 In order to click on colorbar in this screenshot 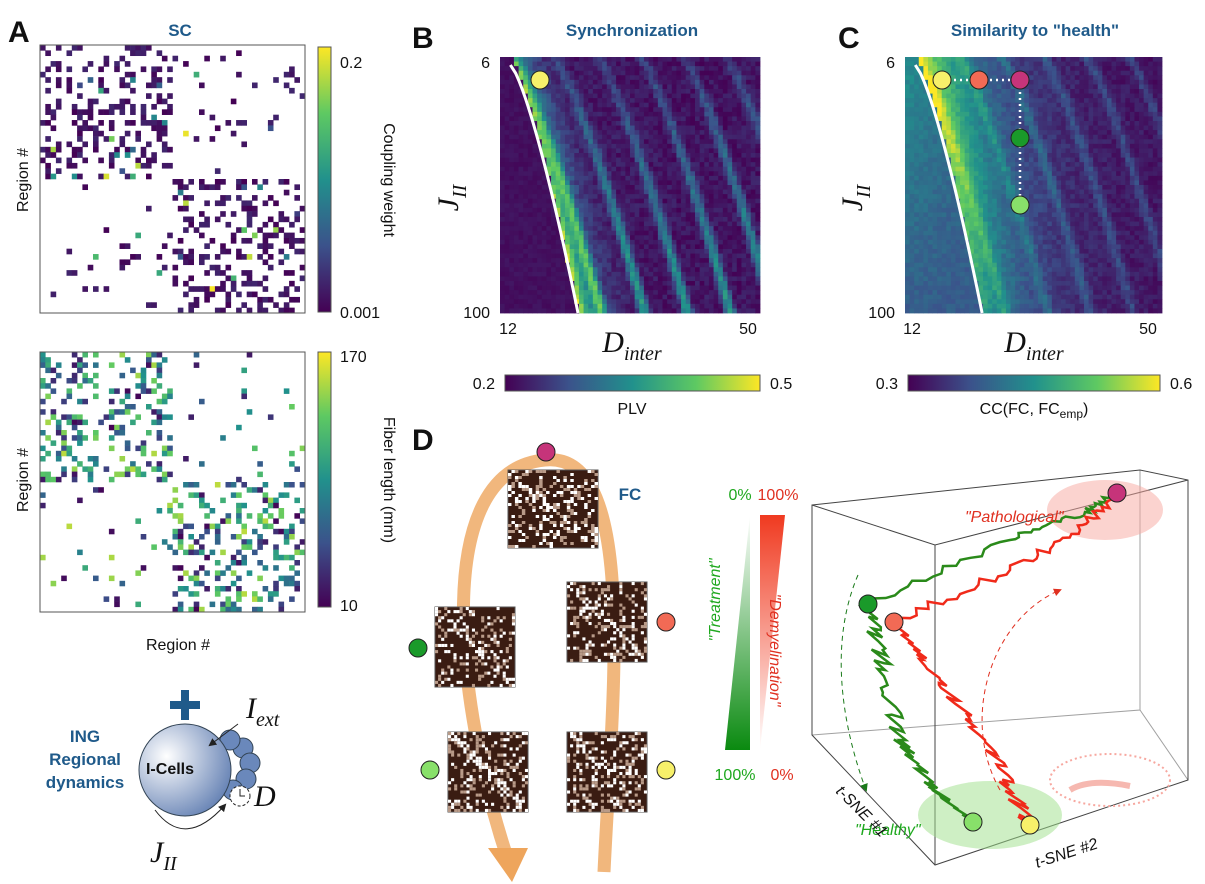, I will do `click(324, 179)`.